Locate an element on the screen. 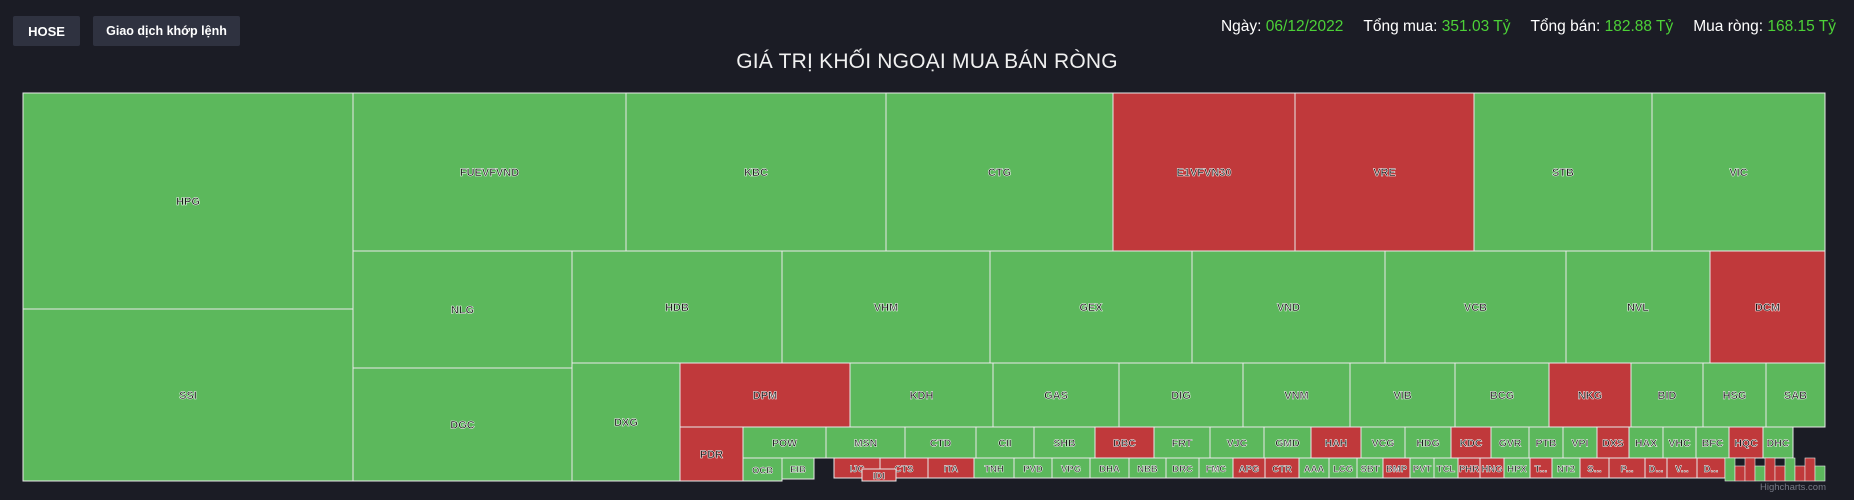  treemap-cell: NBB is located at coordinates (1147, 468).